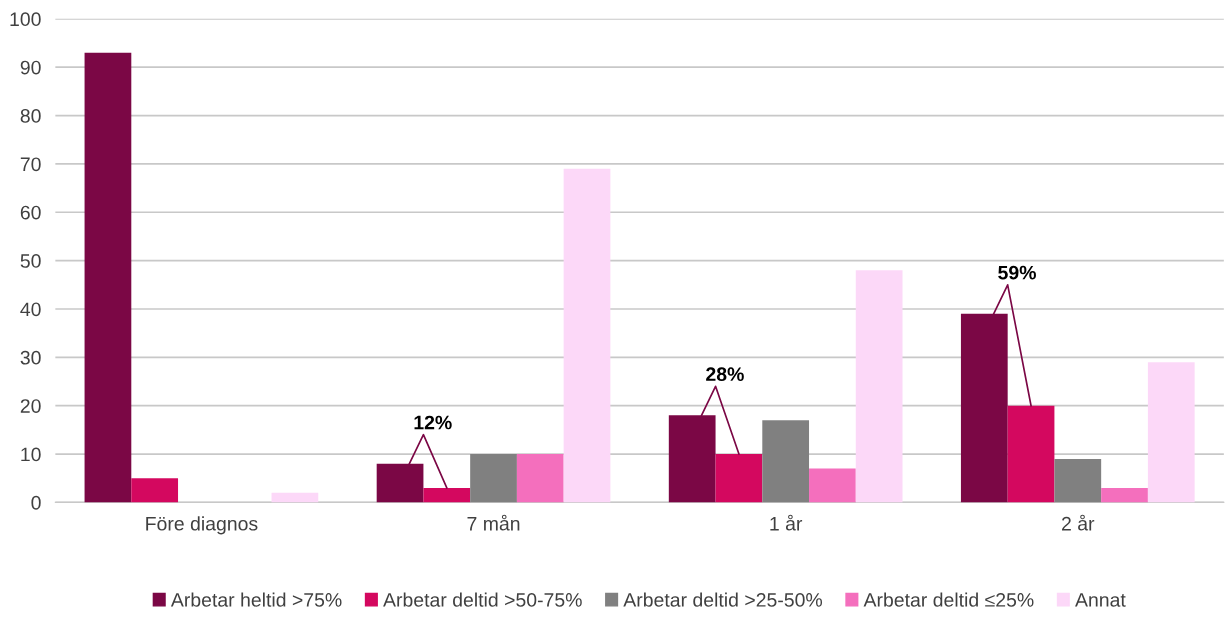  Describe the element at coordinates (1100, 600) in the screenshot. I see `legend-label: Annat` at that location.